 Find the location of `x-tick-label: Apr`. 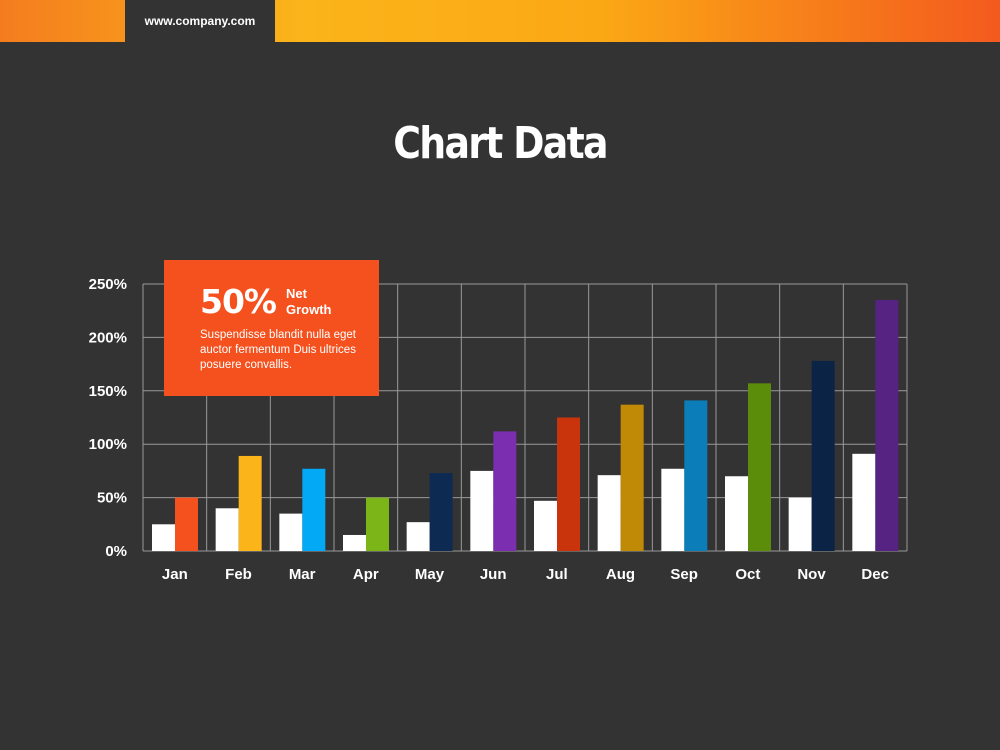

x-tick-label: Apr is located at coordinates (366, 574).